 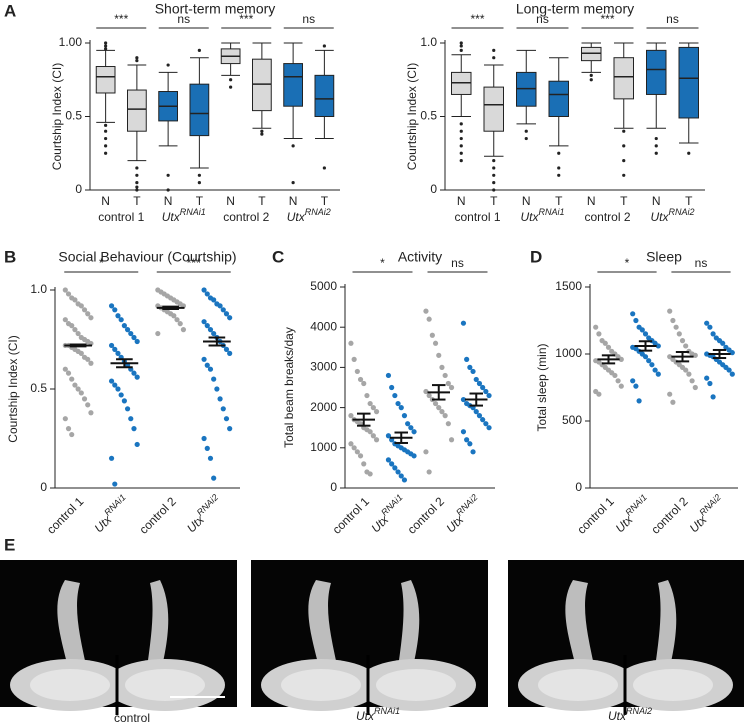 What do you see at coordinates (38, 289) in the screenshot?
I see `y-tick-label: 1.0` at bounding box center [38, 289].